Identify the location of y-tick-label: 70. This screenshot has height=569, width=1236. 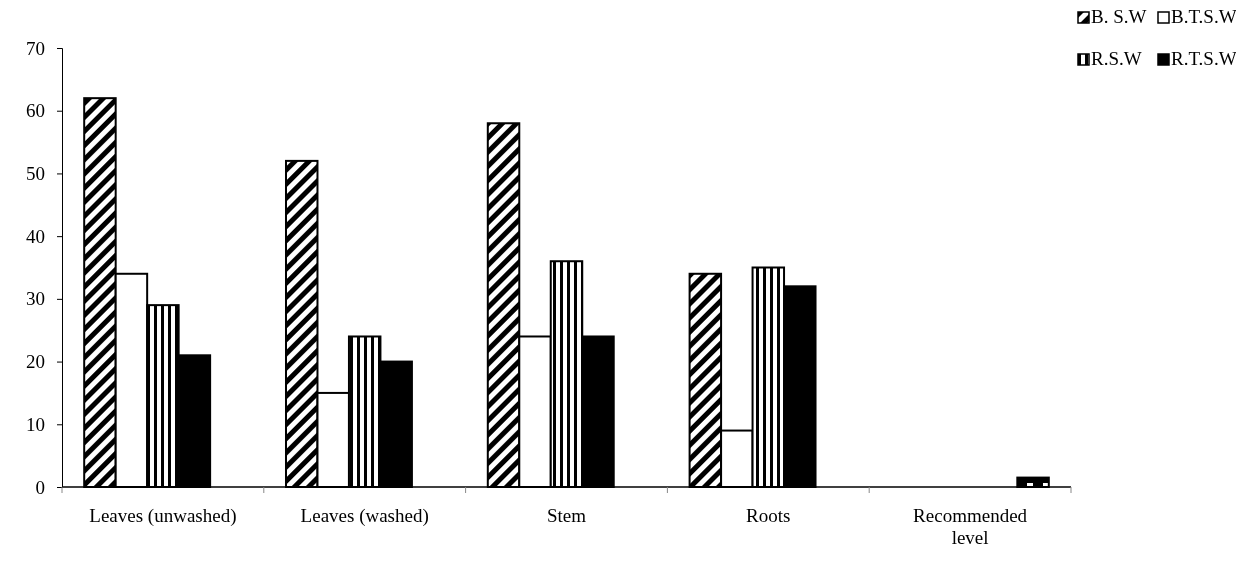
(35, 48).